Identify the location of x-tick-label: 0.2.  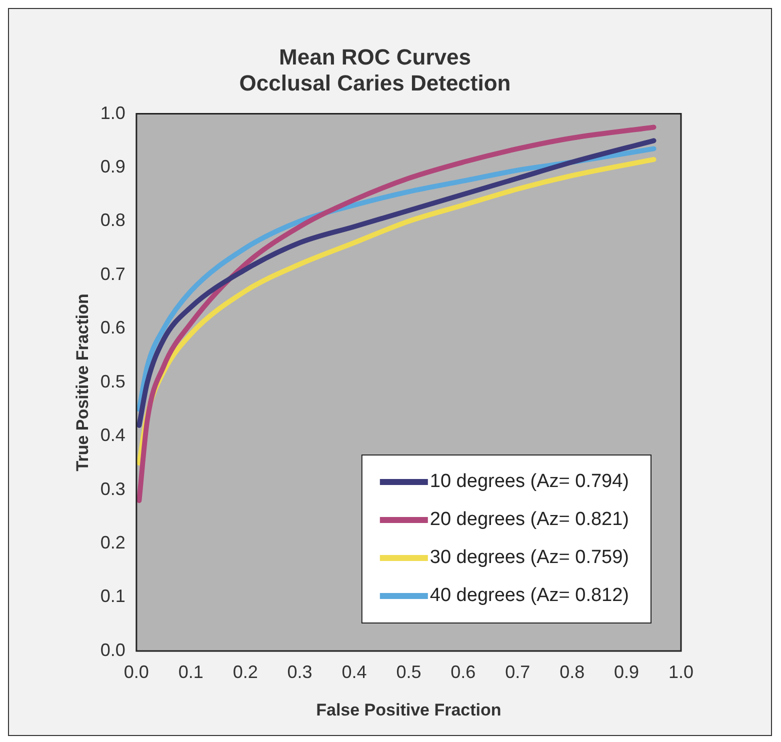
(245, 672).